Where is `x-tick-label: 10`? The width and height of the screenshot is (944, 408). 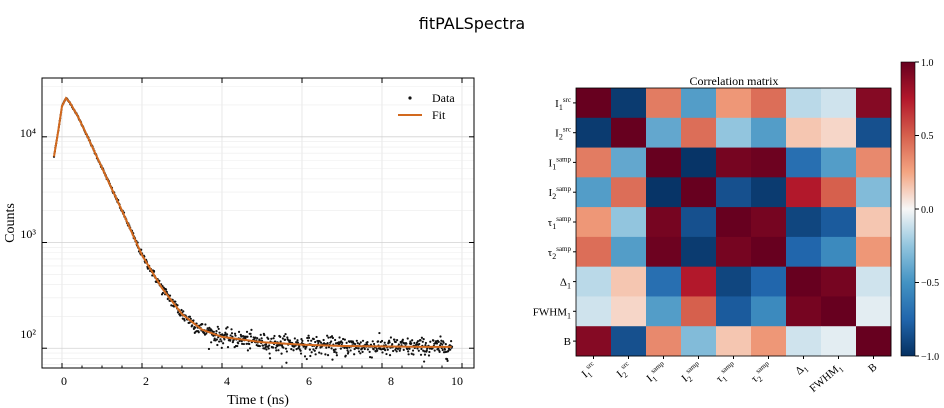
x-tick-label: 10 is located at coordinates (457, 381).